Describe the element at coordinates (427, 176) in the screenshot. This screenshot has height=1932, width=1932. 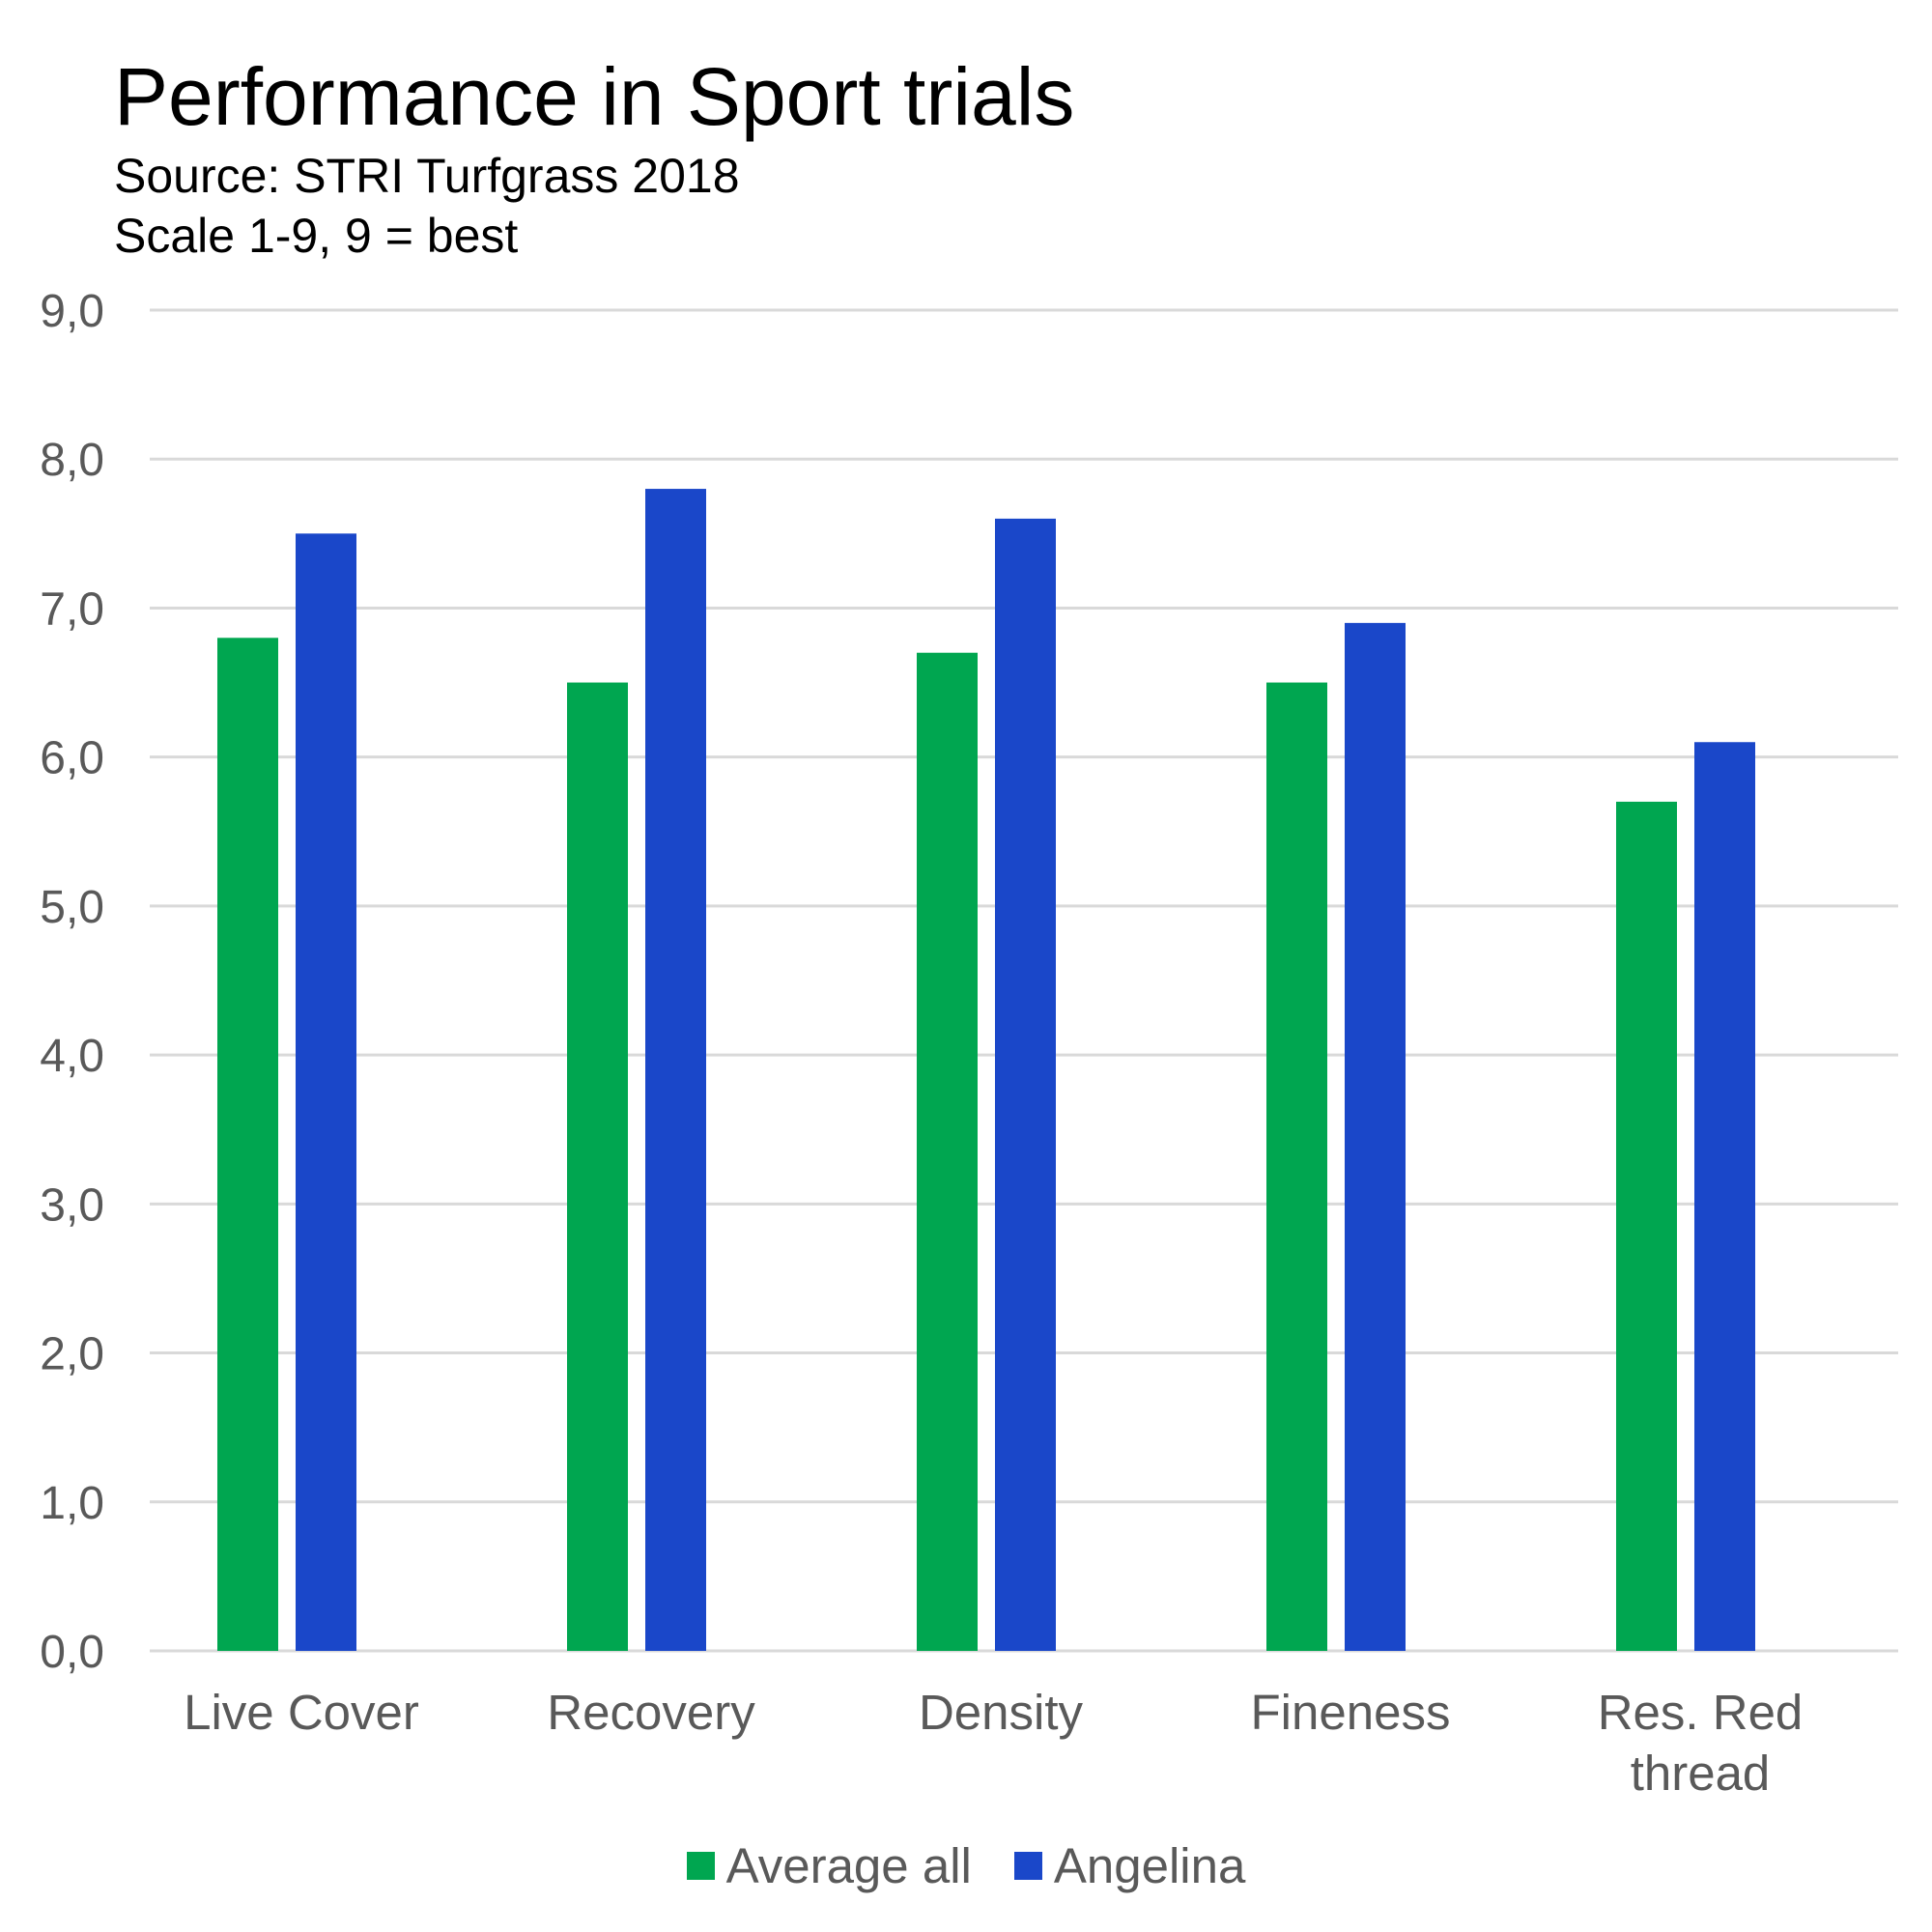
I see `chart-subtitle-source: Source: STRI Turfgrass 2018` at that location.